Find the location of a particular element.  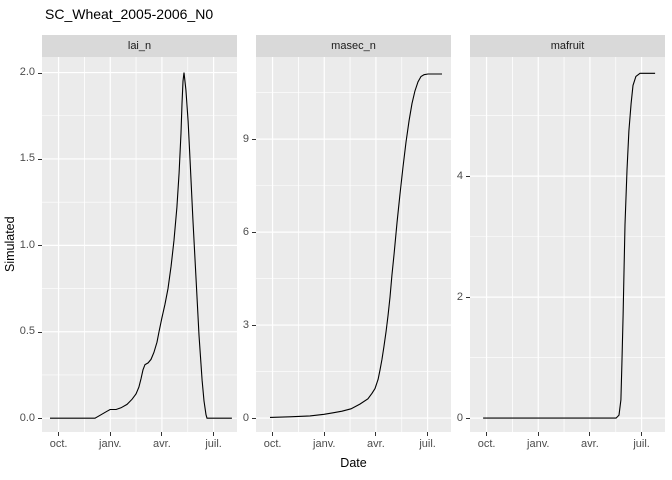

y-tick-label: 2.0 is located at coordinates (27, 72).